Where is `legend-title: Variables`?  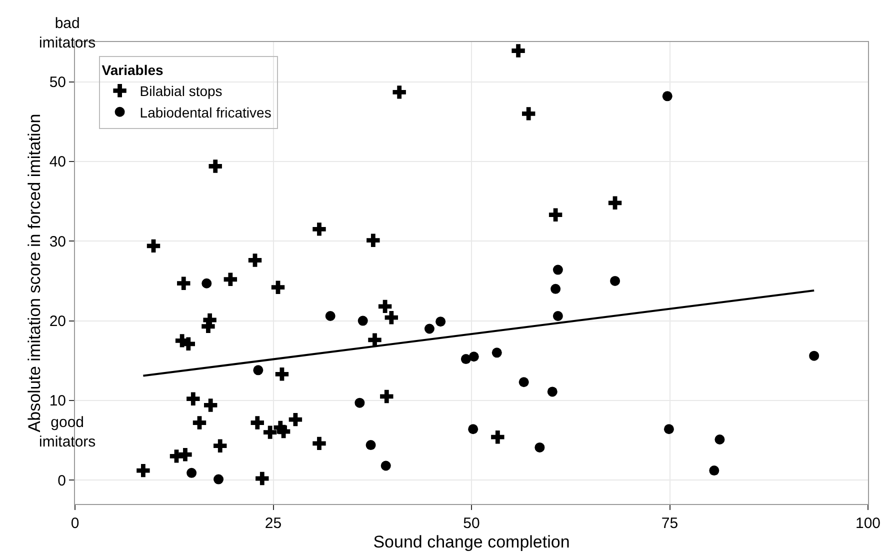
legend-title: Variables is located at coordinates (133, 70).